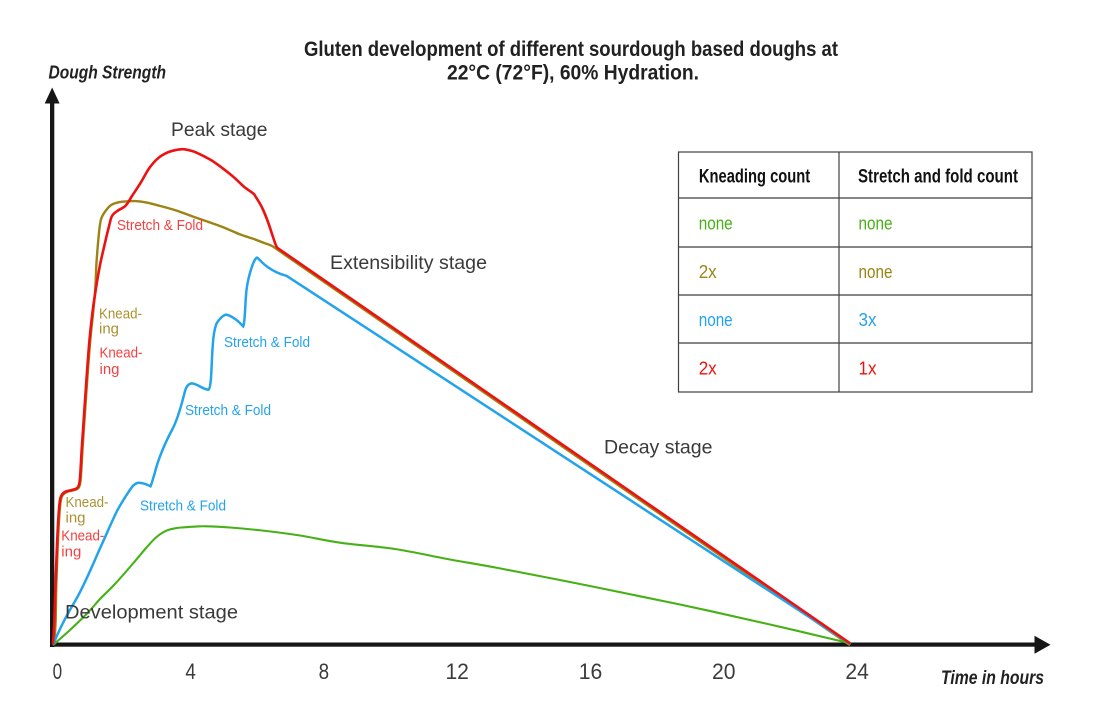 This screenshot has width=1108, height=706. What do you see at coordinates (868, 369) in the screenshot?
I see `svg-text: 1x` at bounding box center [868, 369].